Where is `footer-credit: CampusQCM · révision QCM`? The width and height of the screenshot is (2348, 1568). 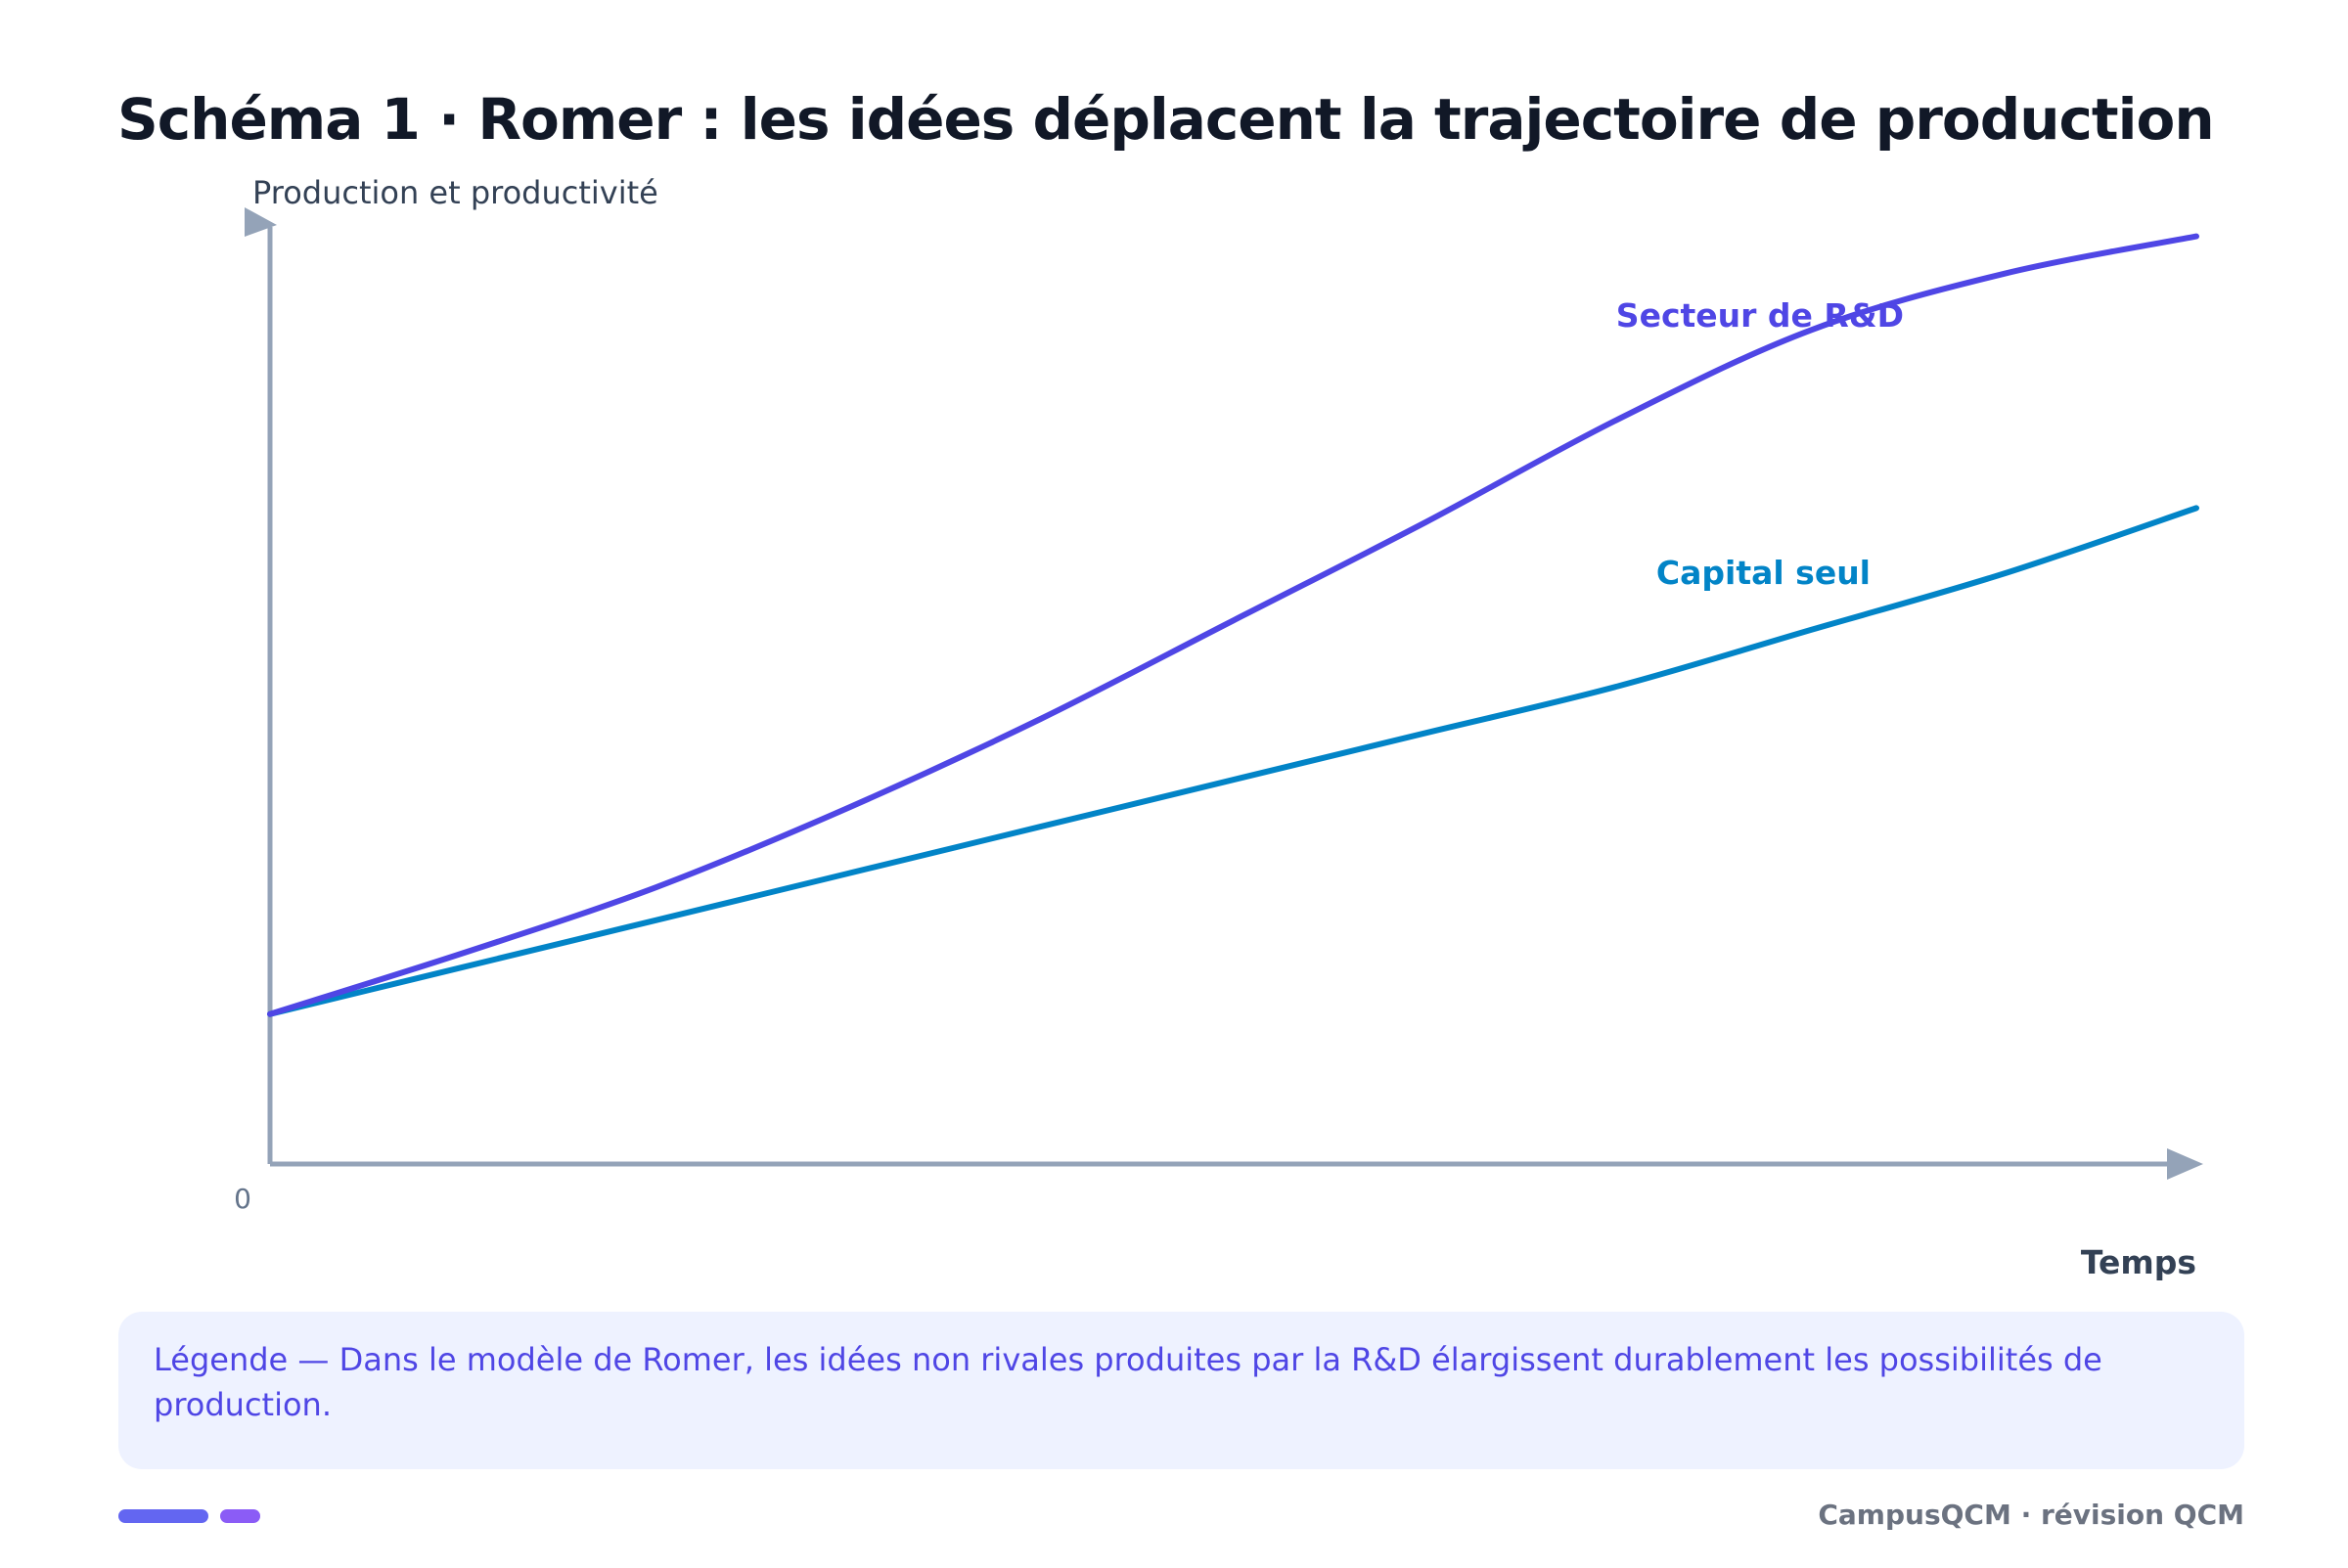
footer-credit: CampusQCM · révision QCM is located at coordinates (2031, 1515).